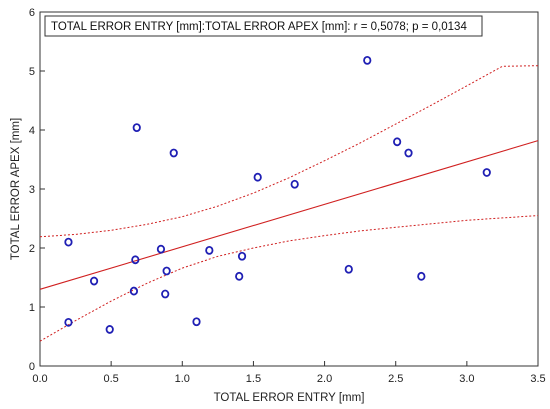  I want to click on x-tick-label: 2.5, so click(395, 379).